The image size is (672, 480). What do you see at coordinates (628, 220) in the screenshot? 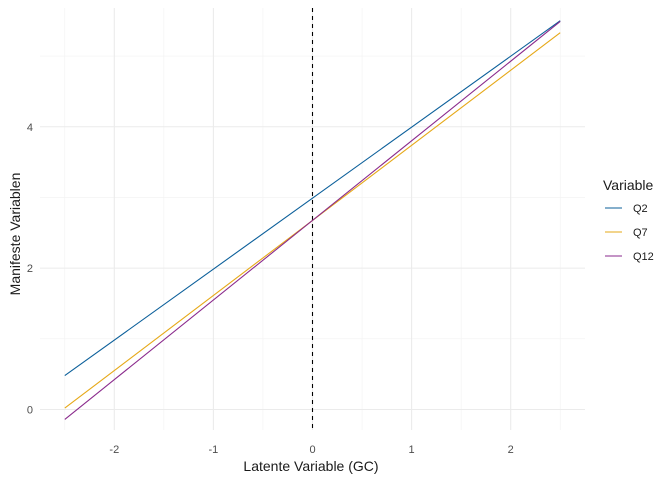
I see `legend: Variable Q2 Q7 Q12` at bounding box center [628, 220].